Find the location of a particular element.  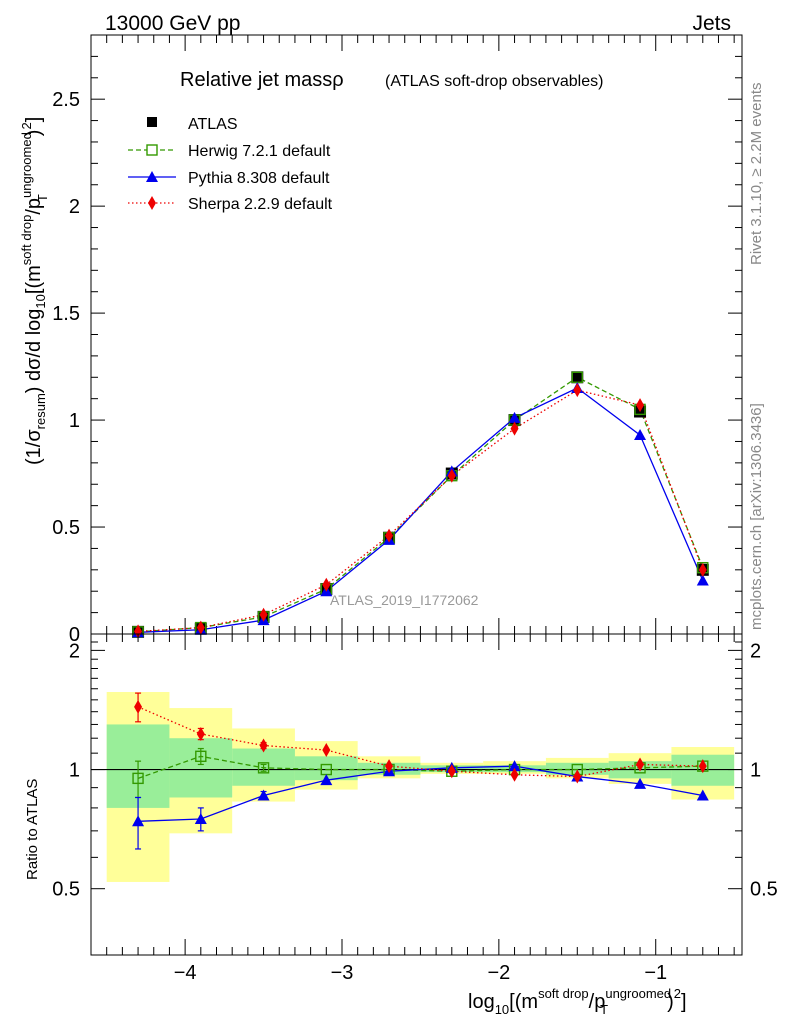

legend-marker-pythia is located at coordinates (152, 176).